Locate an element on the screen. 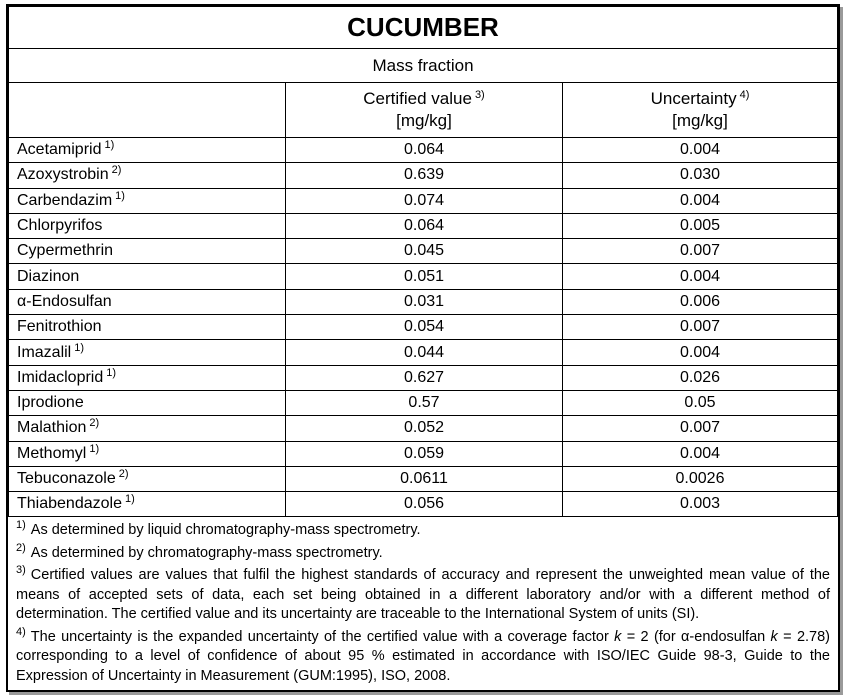 This screenshot has height=699, width=845. data-row: Cypermethrin 0.045 0.007 is located at coordinates (423, 251).